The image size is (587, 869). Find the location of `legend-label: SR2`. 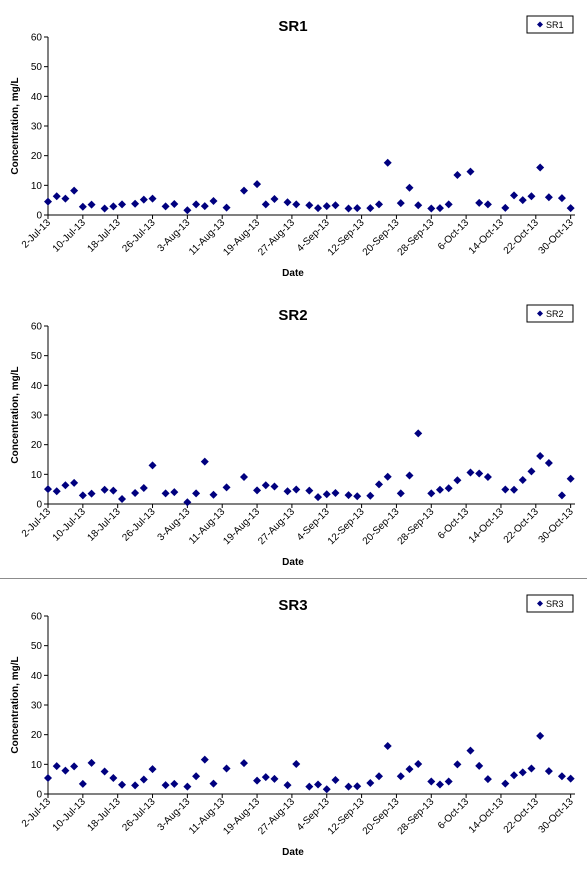

legend-label: SR2 is located at coordinates (555, 314).